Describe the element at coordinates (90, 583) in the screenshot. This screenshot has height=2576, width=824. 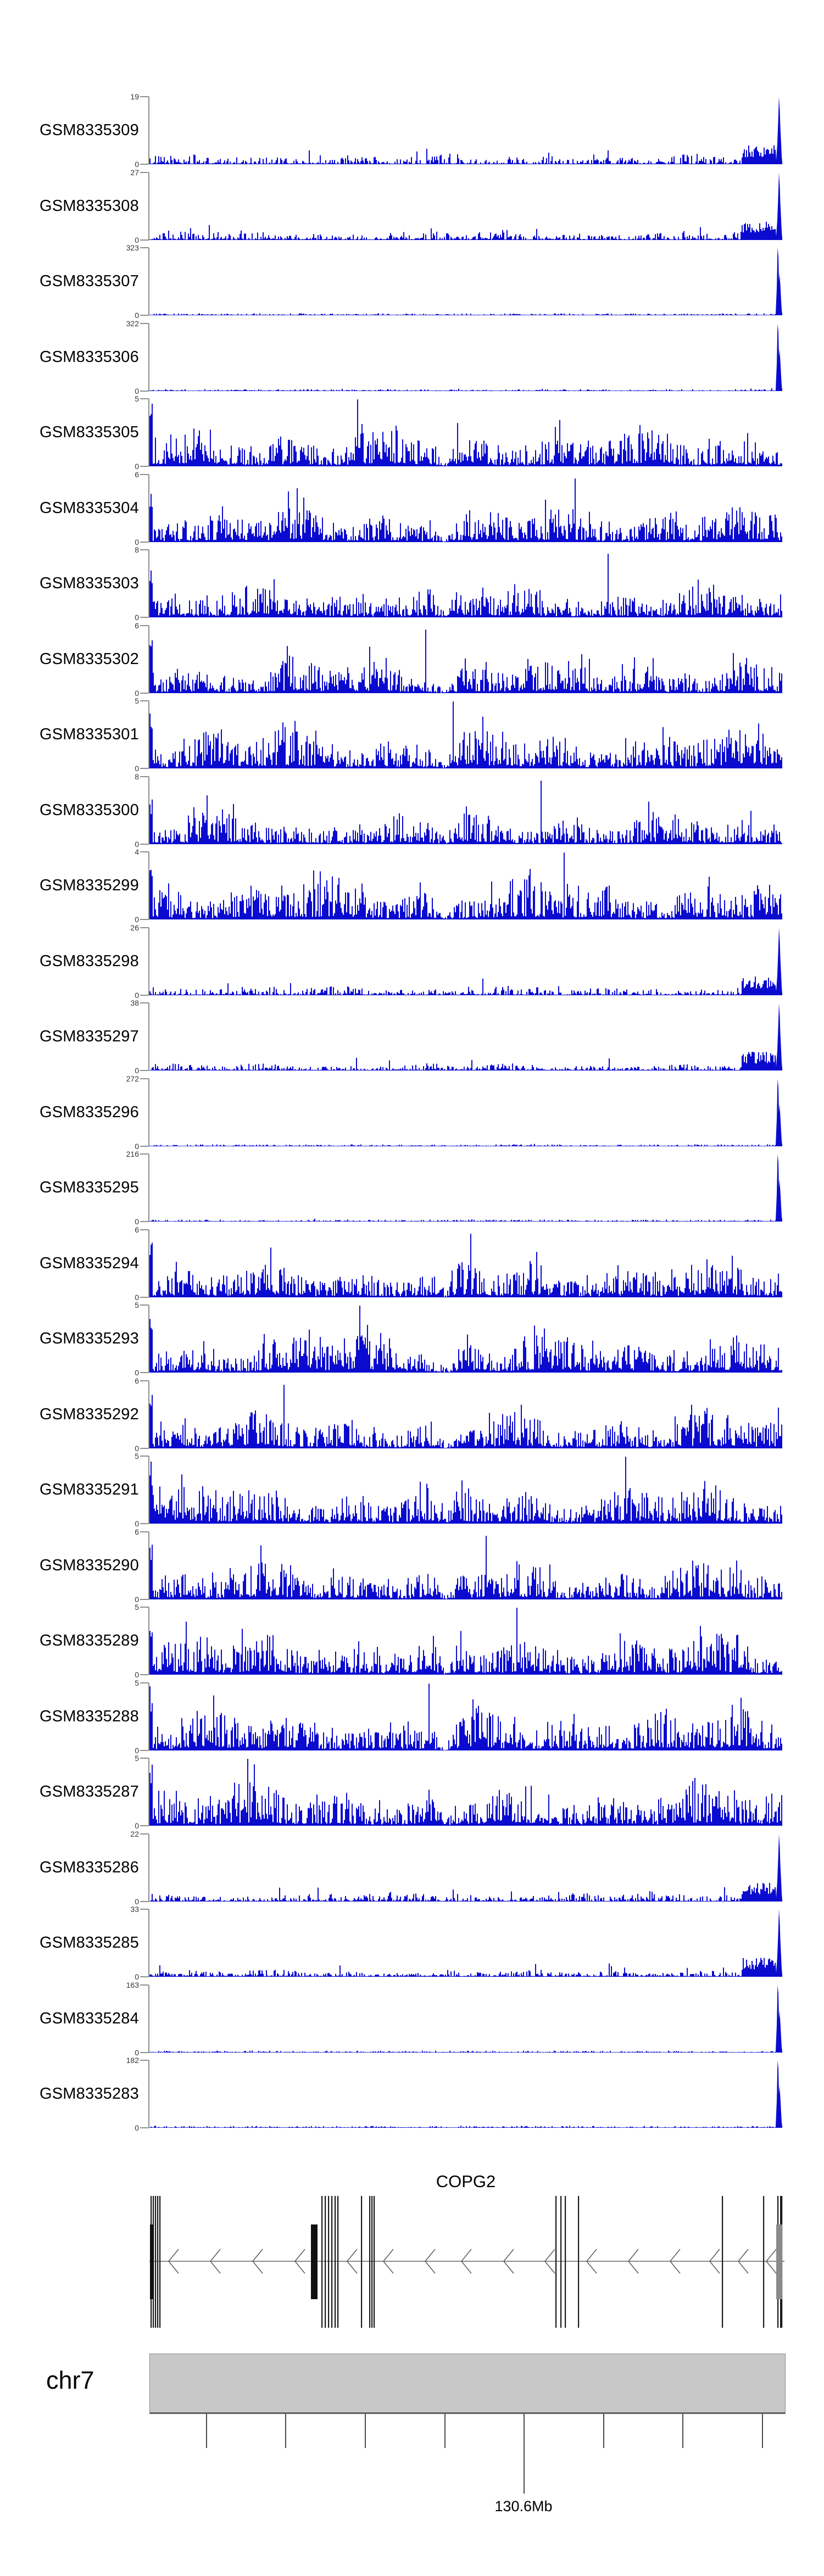
I see `track-sample-label: GSM8335303` at that location.